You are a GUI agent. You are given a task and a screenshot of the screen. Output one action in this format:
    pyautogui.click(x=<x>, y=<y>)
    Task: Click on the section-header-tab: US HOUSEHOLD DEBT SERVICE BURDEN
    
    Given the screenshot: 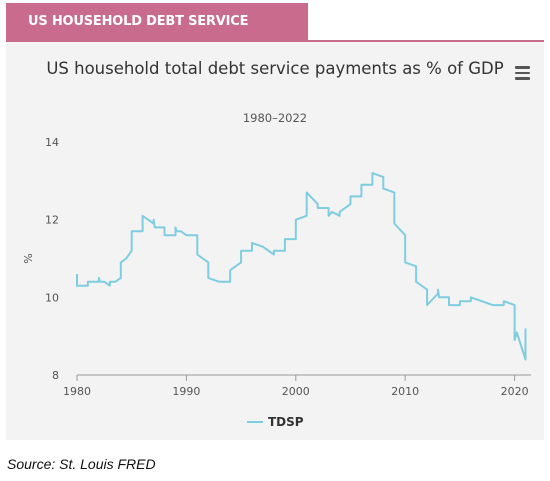 What is the action you would take?
    pyautogui.click(x=157, y=34)
    